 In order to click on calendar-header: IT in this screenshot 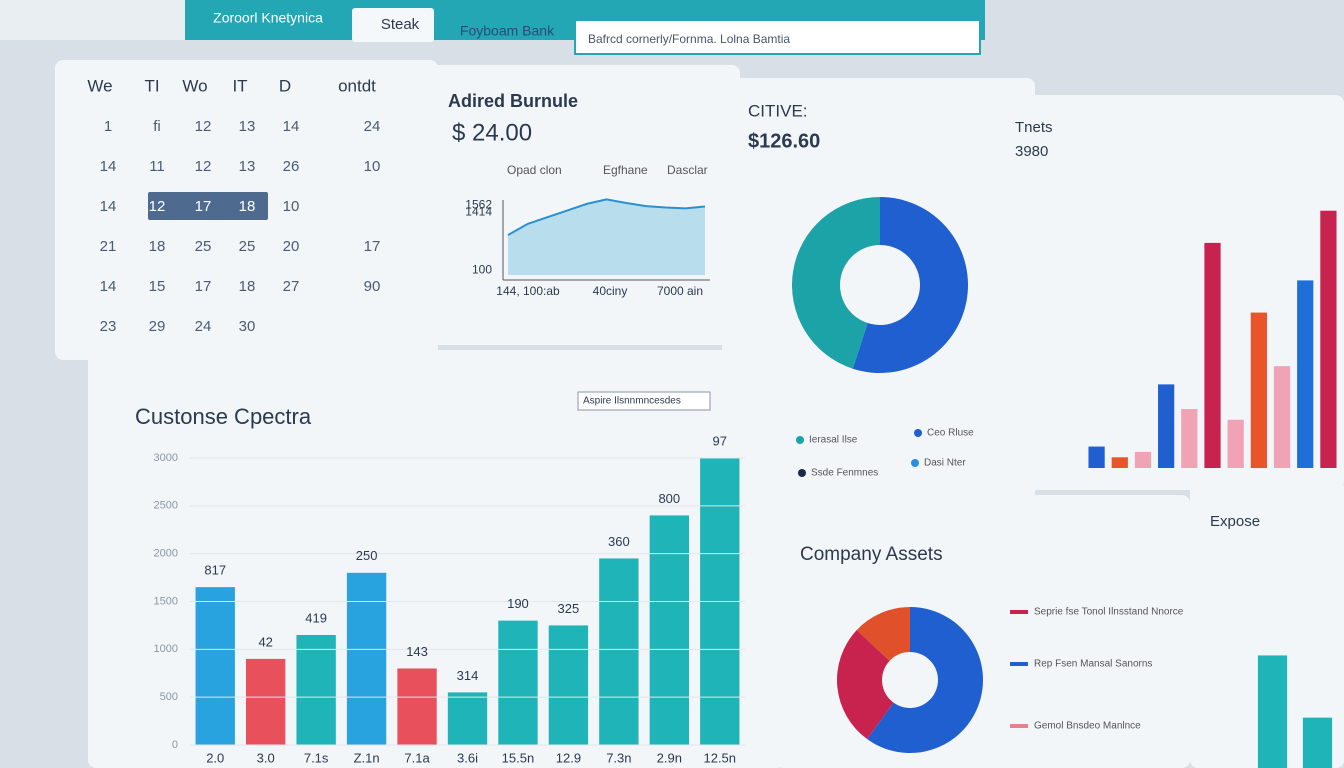, I will do `click(239, 85)`.